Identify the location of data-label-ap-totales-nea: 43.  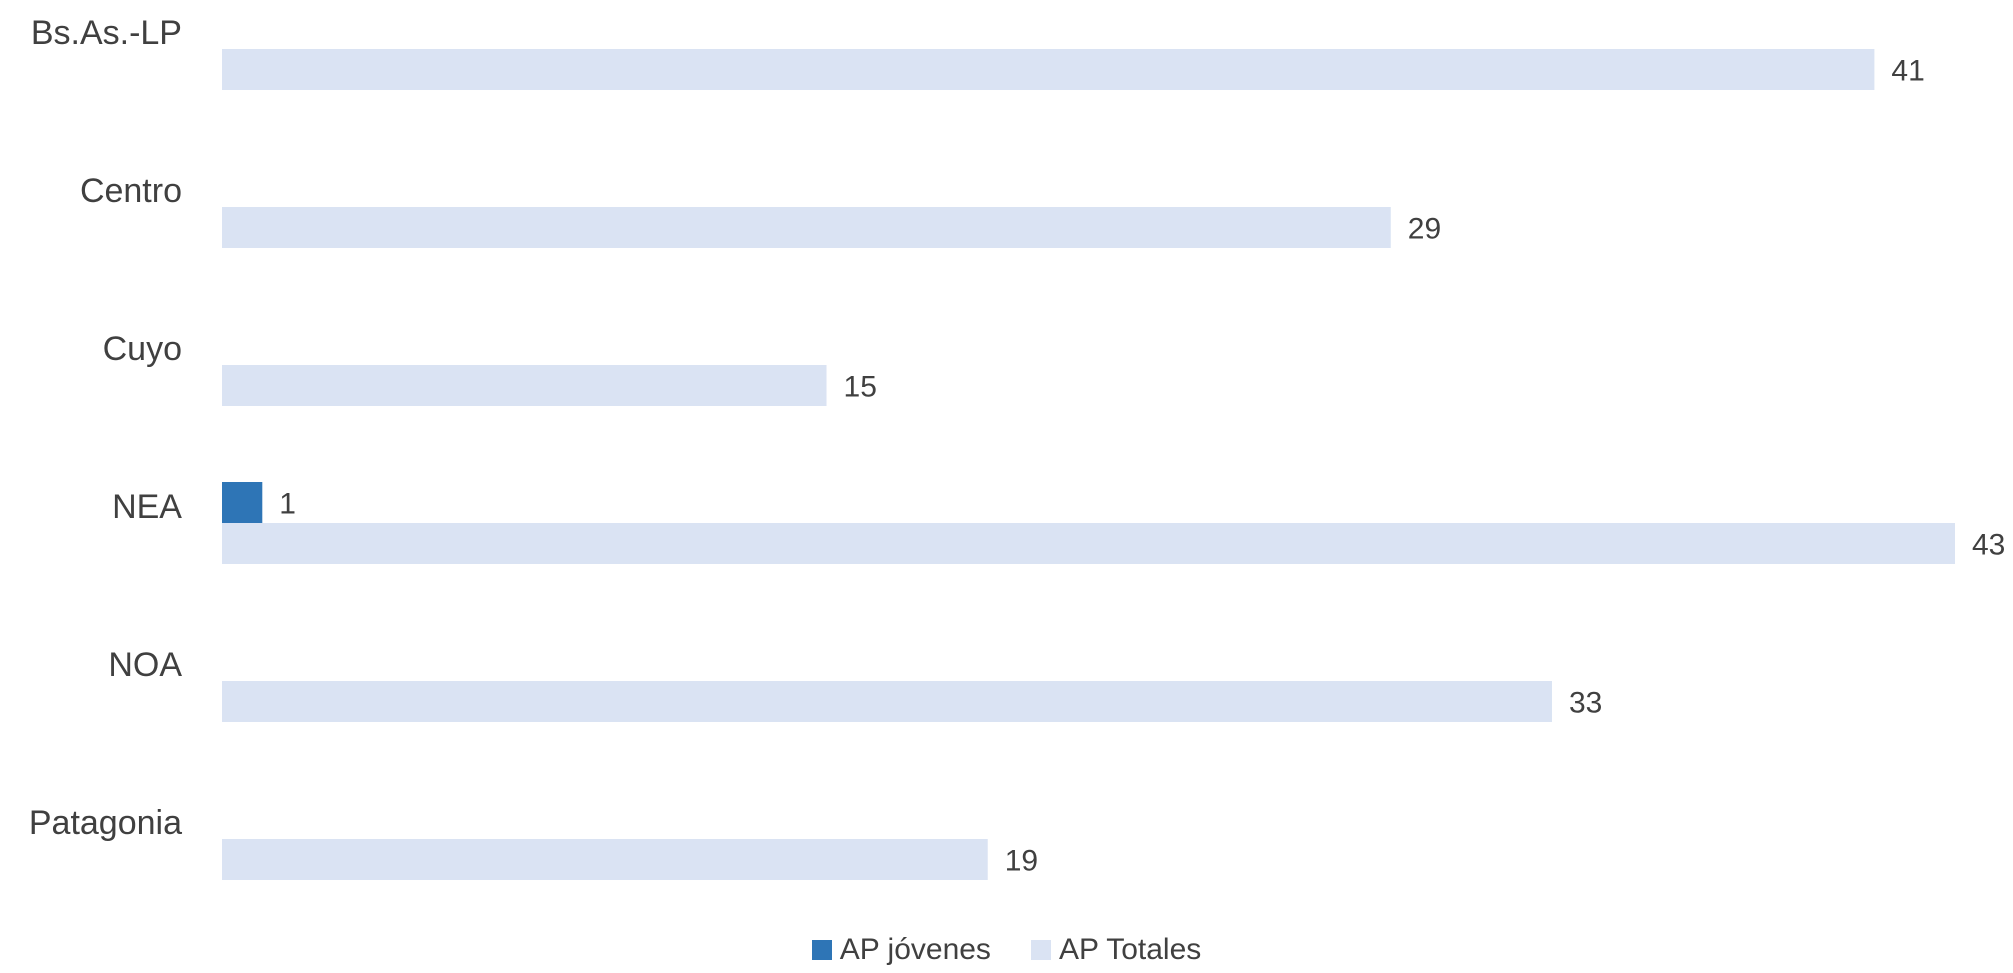
(1988, 545).